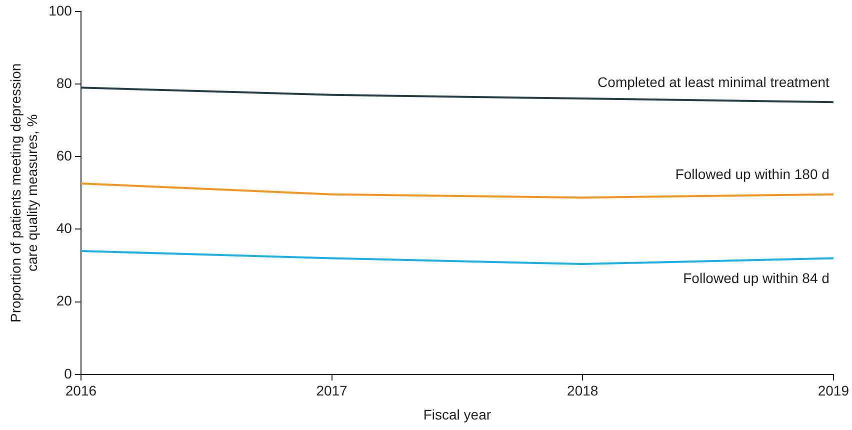 This screenshot has height=430, width=852. Describe the element at coordinates (457, 414) in the screenshot. I see `x-axis-title: Fiscal year` at that location.